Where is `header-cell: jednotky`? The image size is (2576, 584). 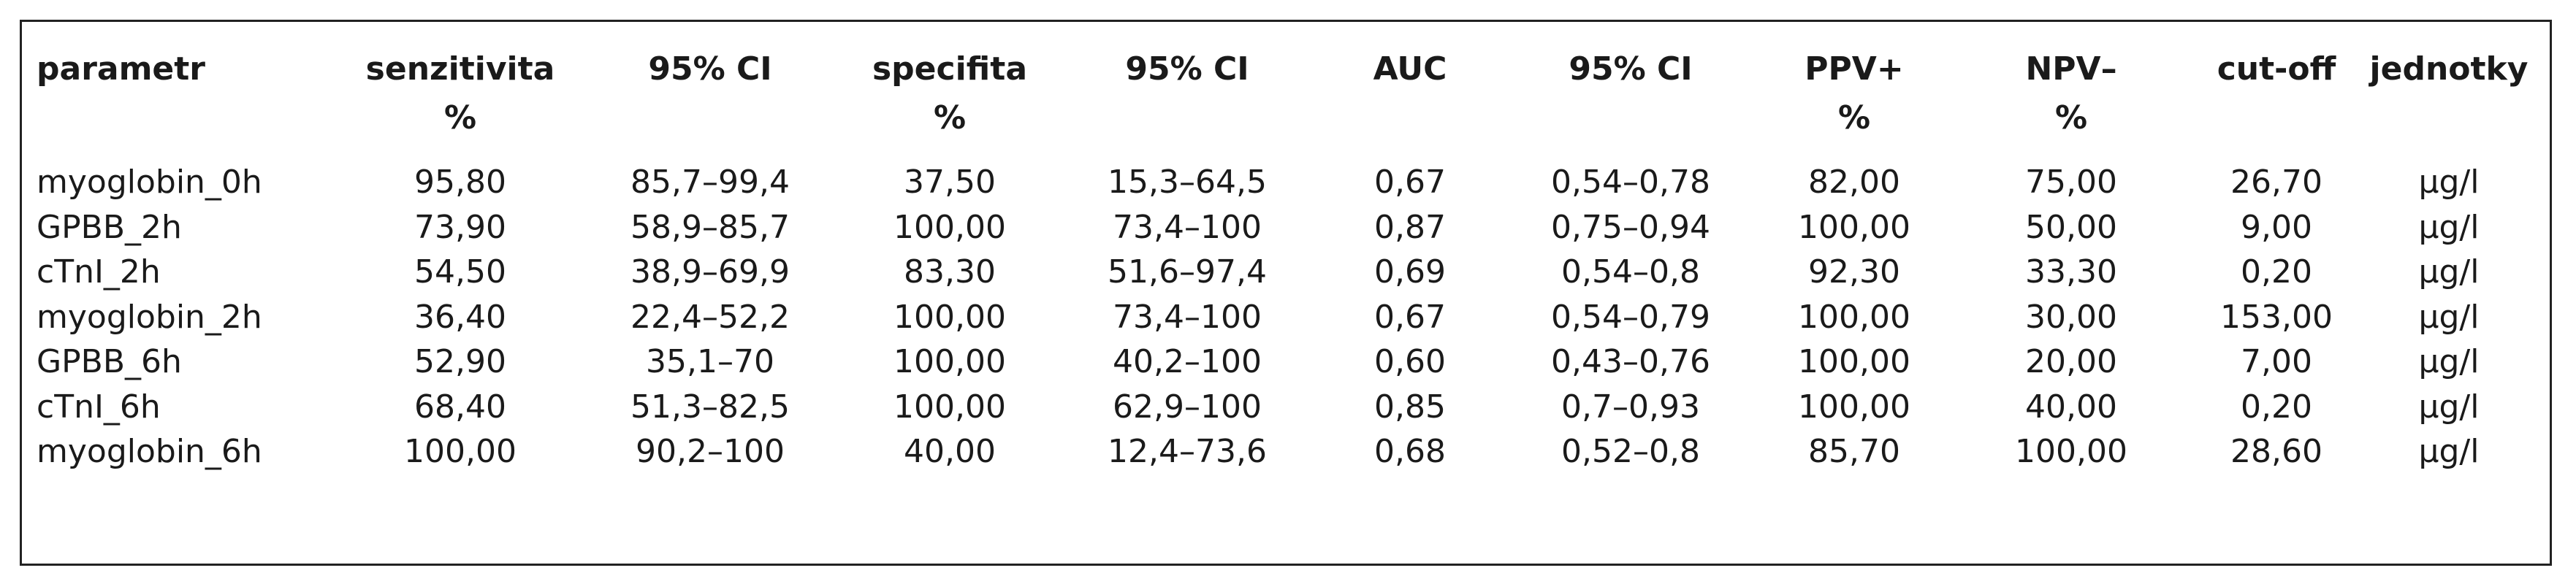
header-cell: jednotky is located at coordinates (2449, 69).